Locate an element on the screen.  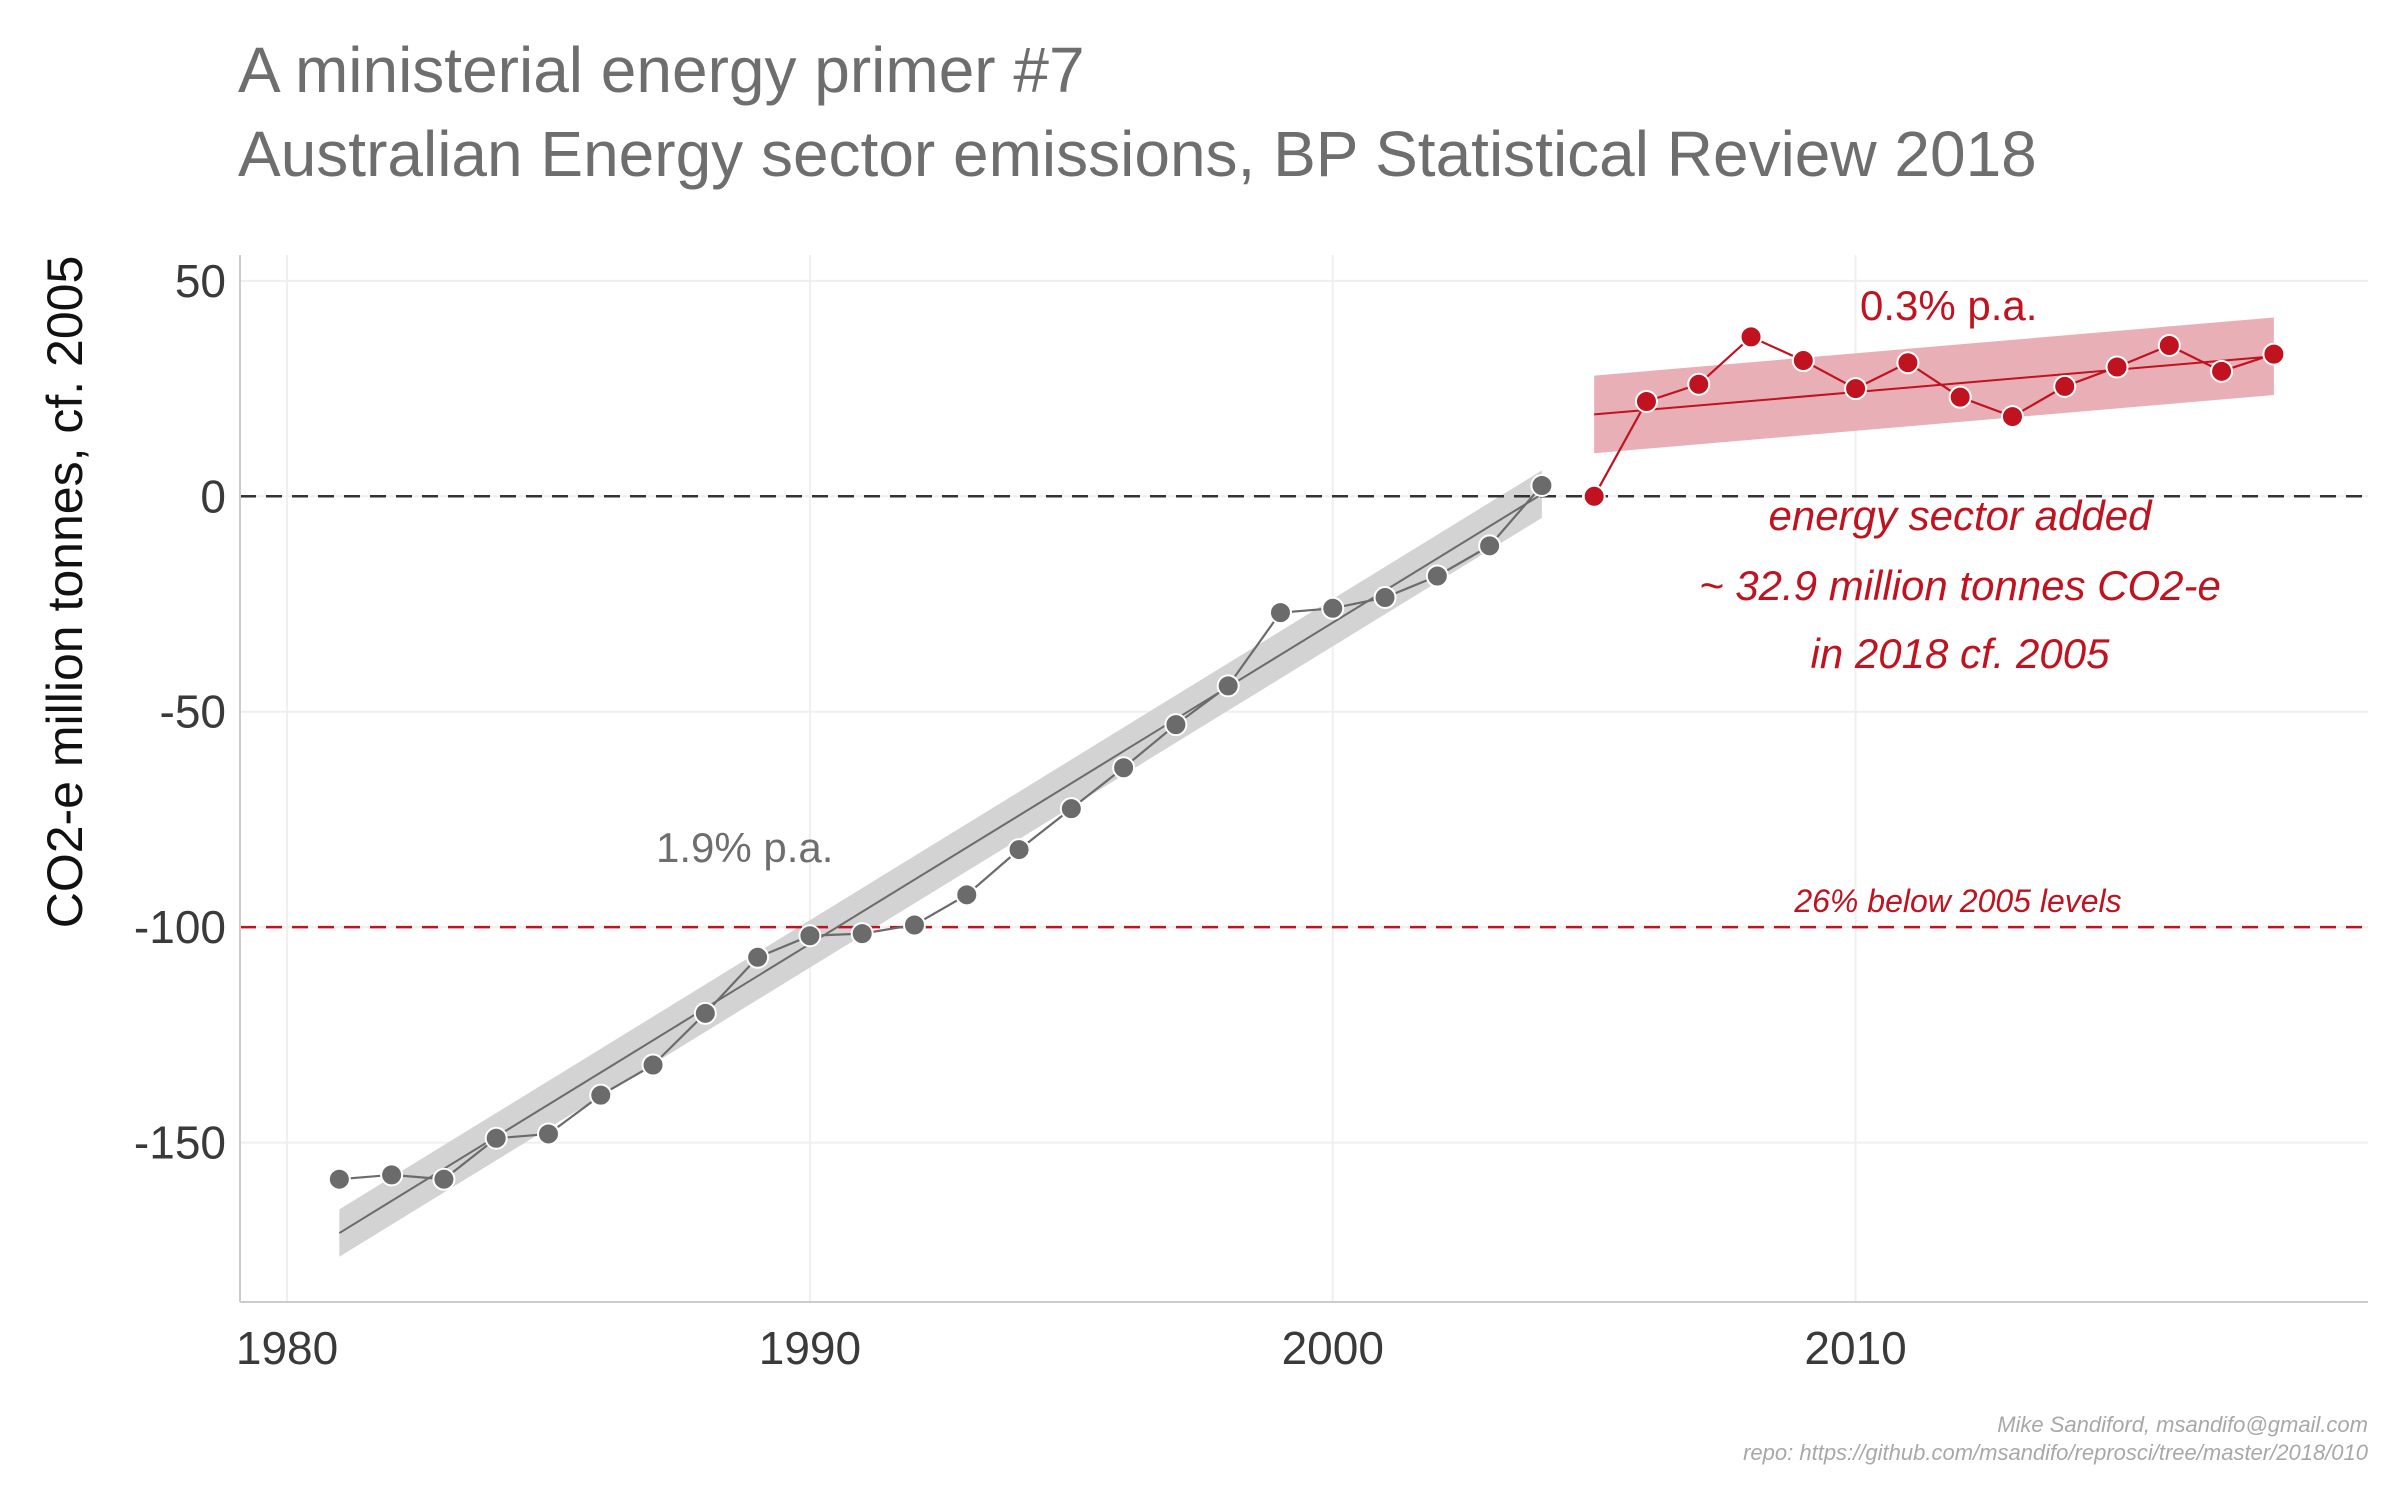
x-tick-label-0: 1980 is located at coordinates (287, 1348).